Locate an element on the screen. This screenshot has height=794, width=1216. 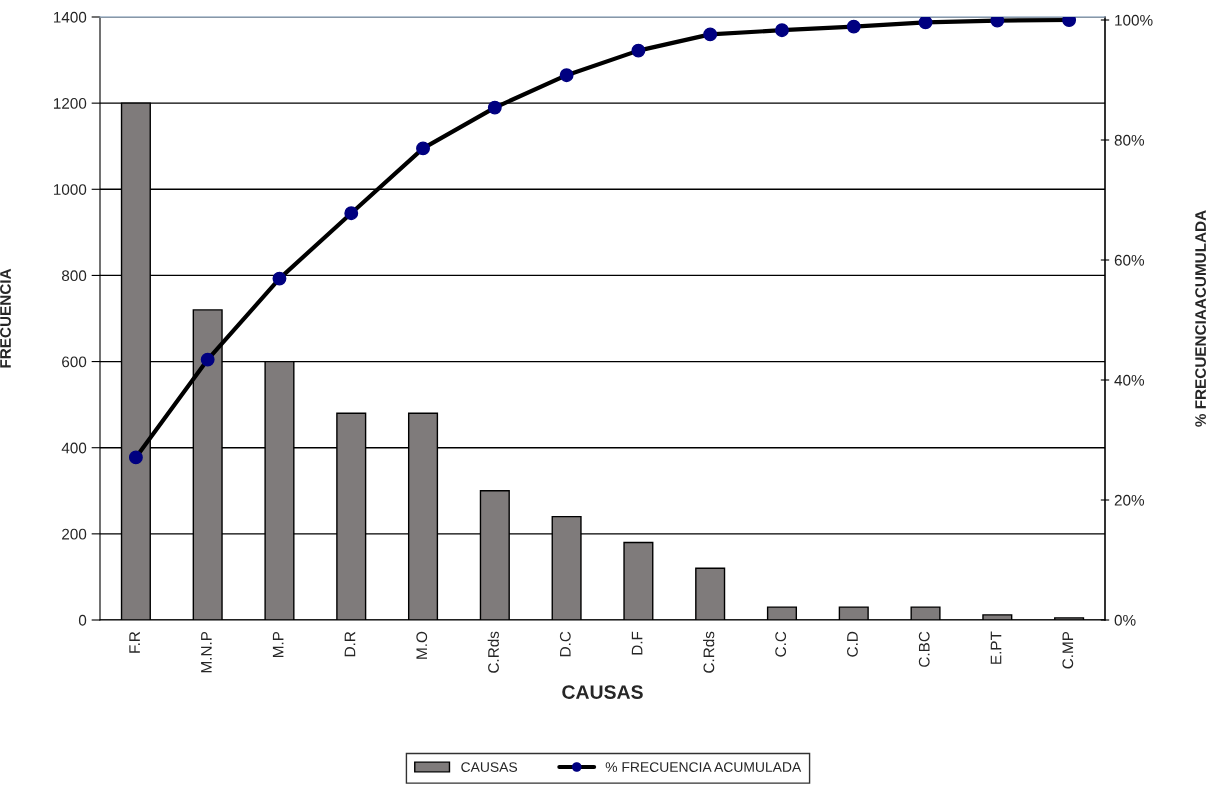
x-tick-label: C.MP is located at coordinates (1068, 650).